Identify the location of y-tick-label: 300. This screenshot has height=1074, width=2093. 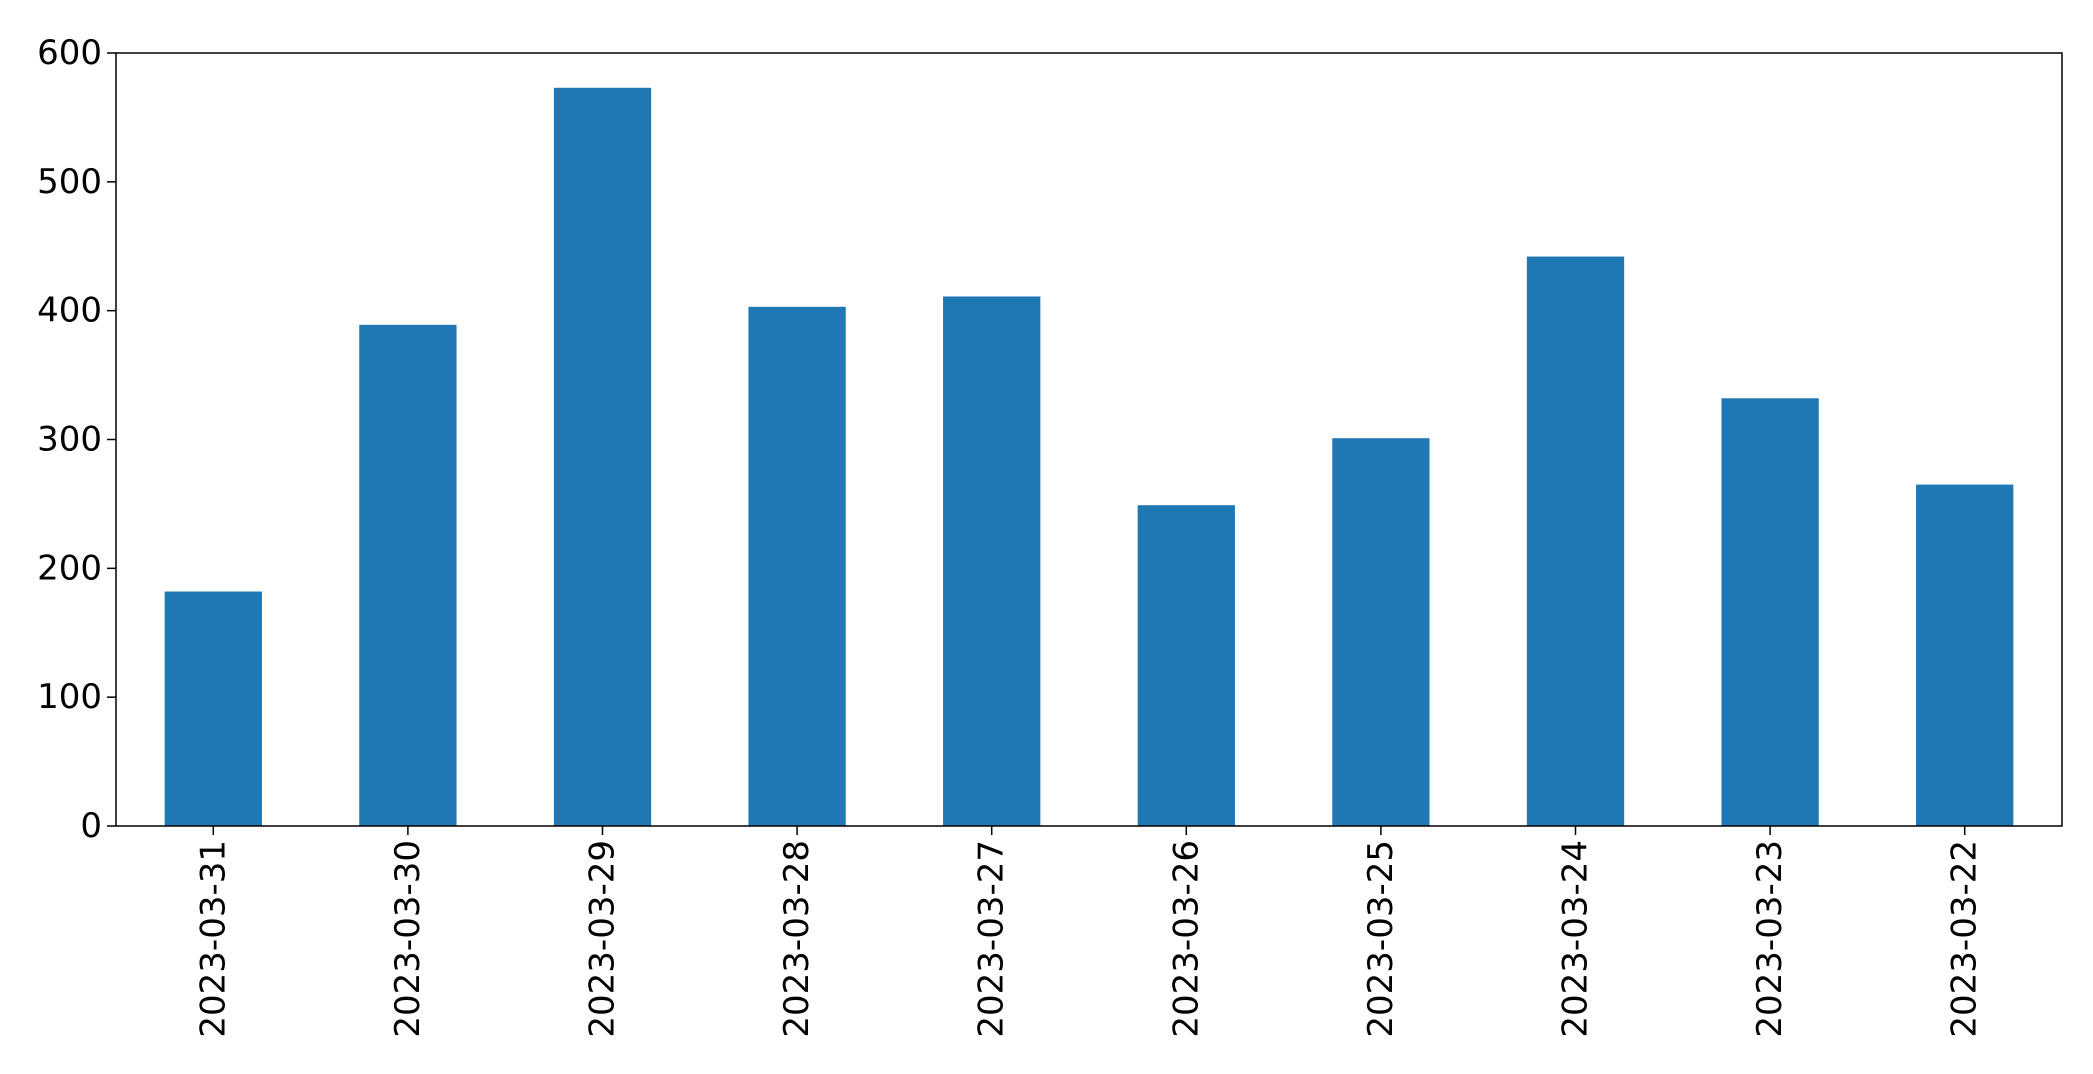
(69, 440).